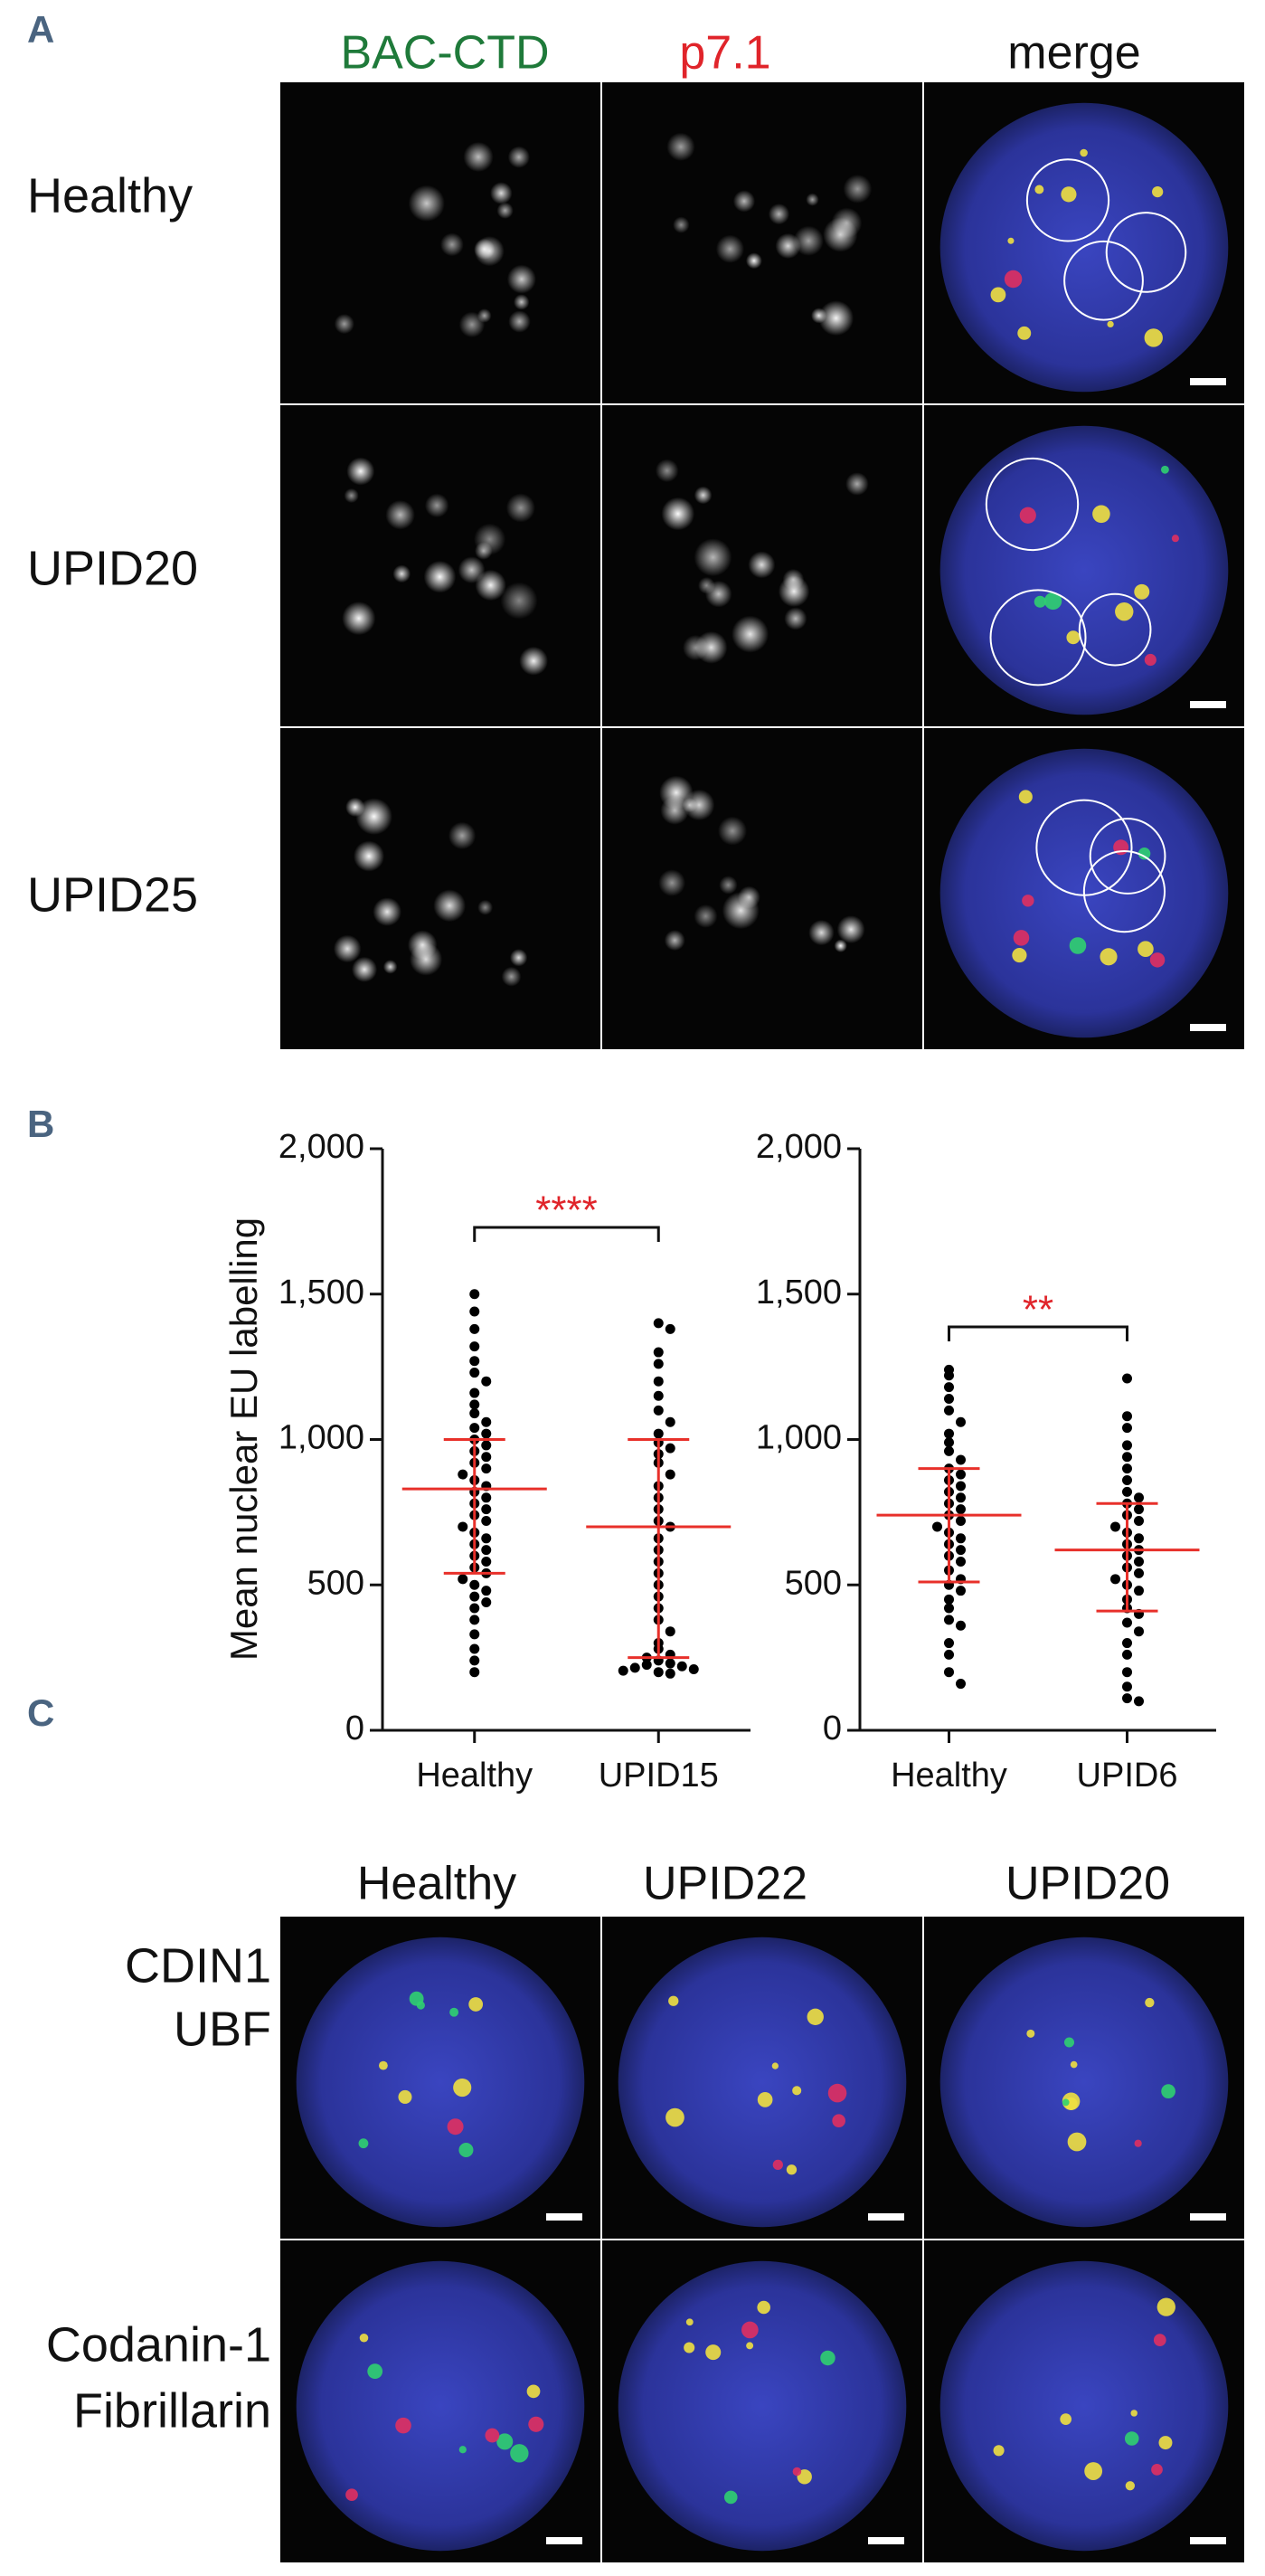  I want to click on column-header: UPID22, so click(725, 1884).